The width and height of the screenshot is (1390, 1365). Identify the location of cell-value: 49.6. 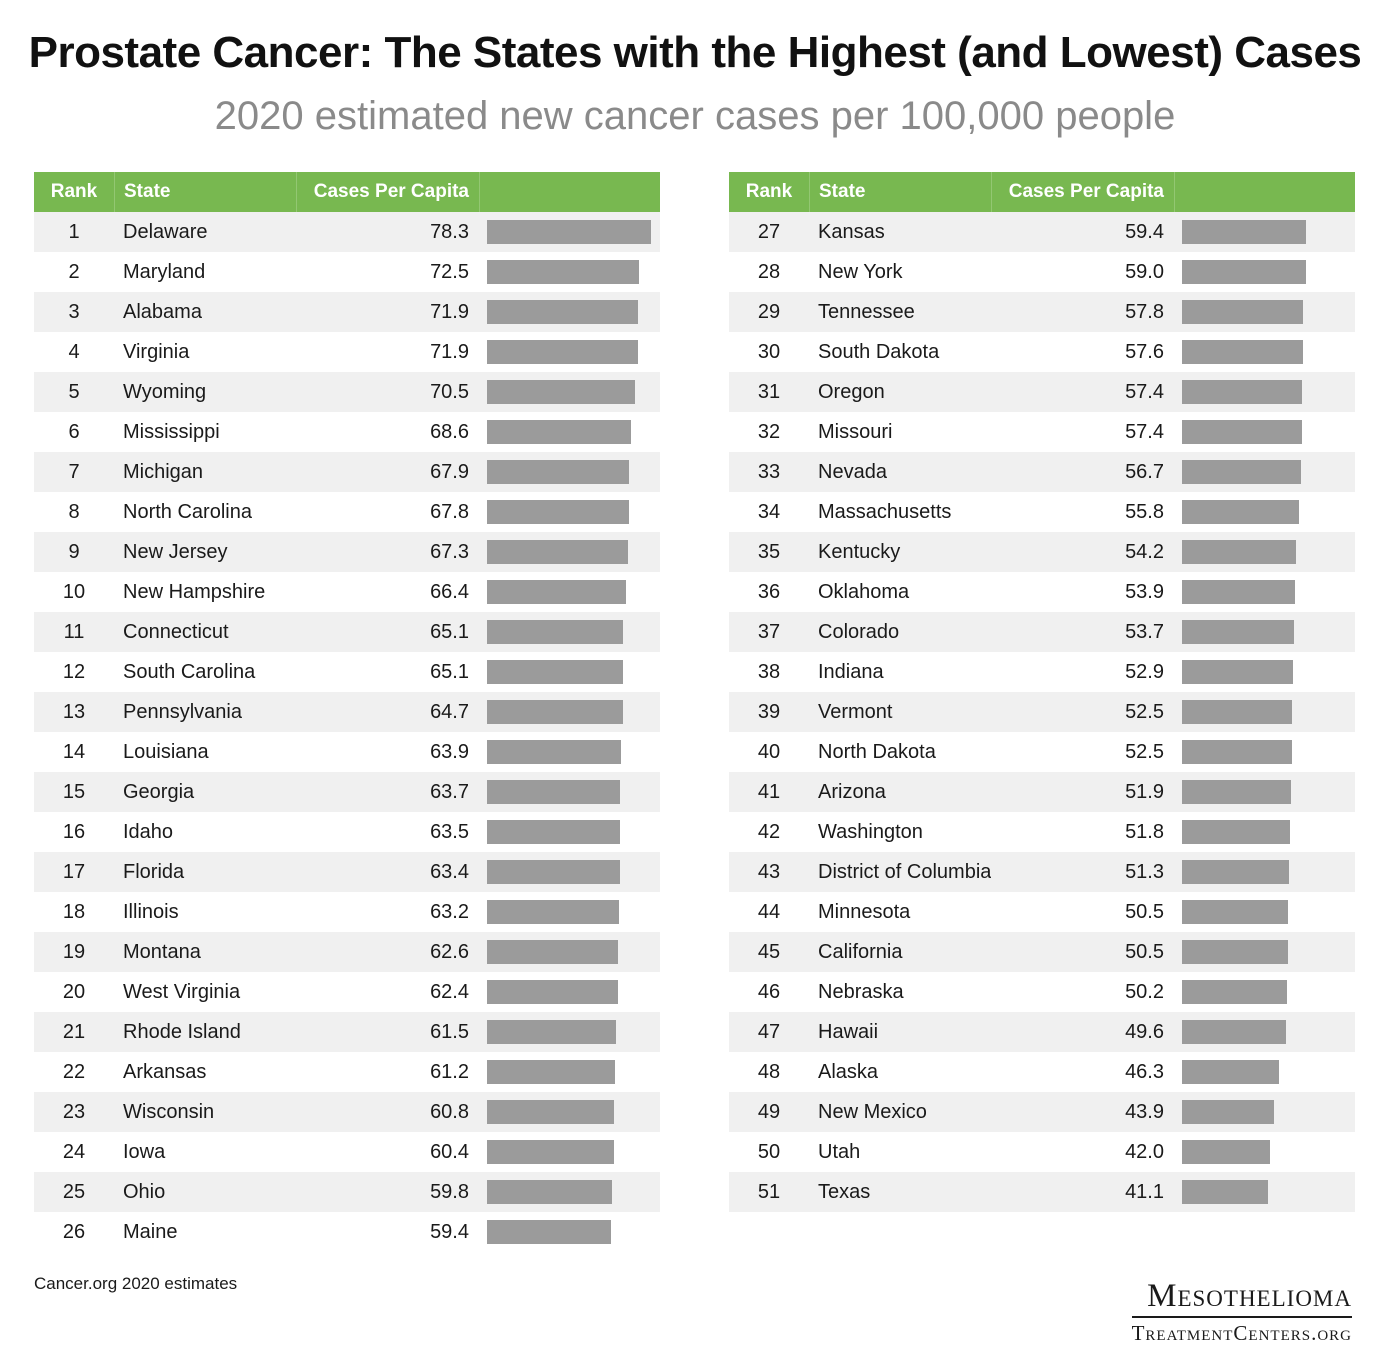
(1144, 1031).